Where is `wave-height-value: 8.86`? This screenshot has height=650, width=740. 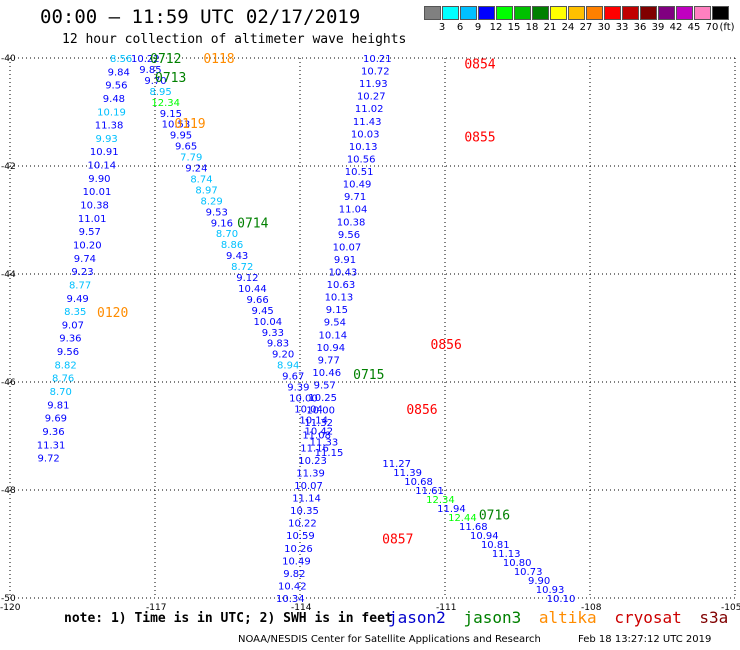
wave-height-value: 8.86 is located at coordinates (232, 245).